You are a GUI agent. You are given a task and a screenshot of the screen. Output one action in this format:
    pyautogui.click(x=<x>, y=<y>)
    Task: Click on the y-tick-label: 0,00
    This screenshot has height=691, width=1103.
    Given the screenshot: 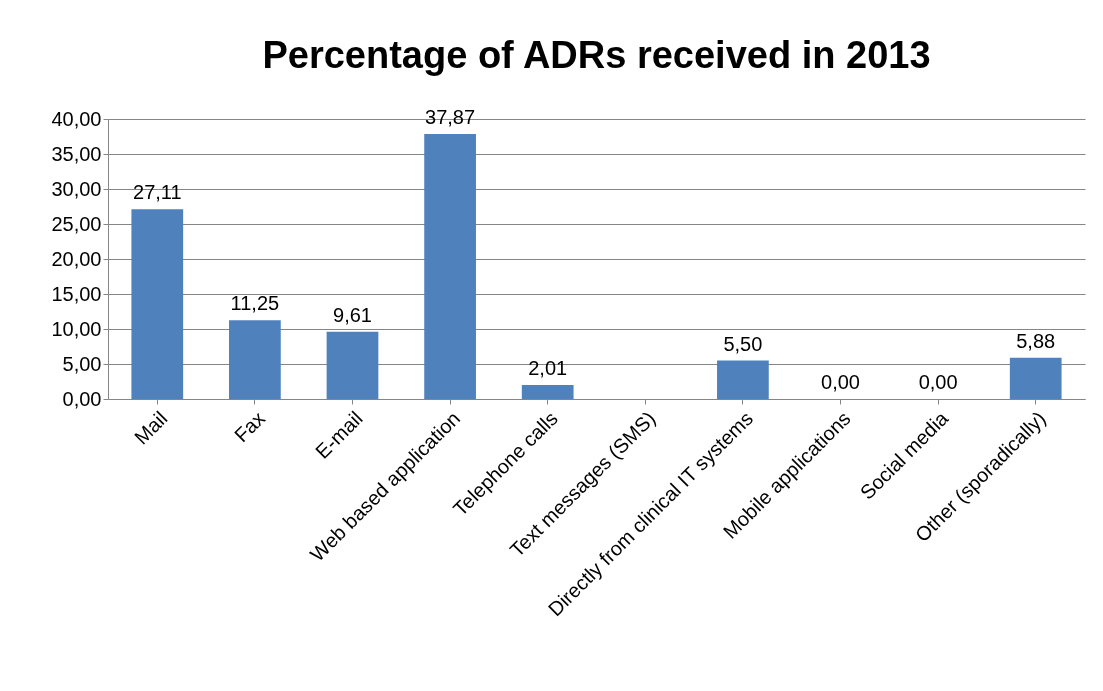 What is the action you would take?
    pyautogui.click(x=82, y=398)
    